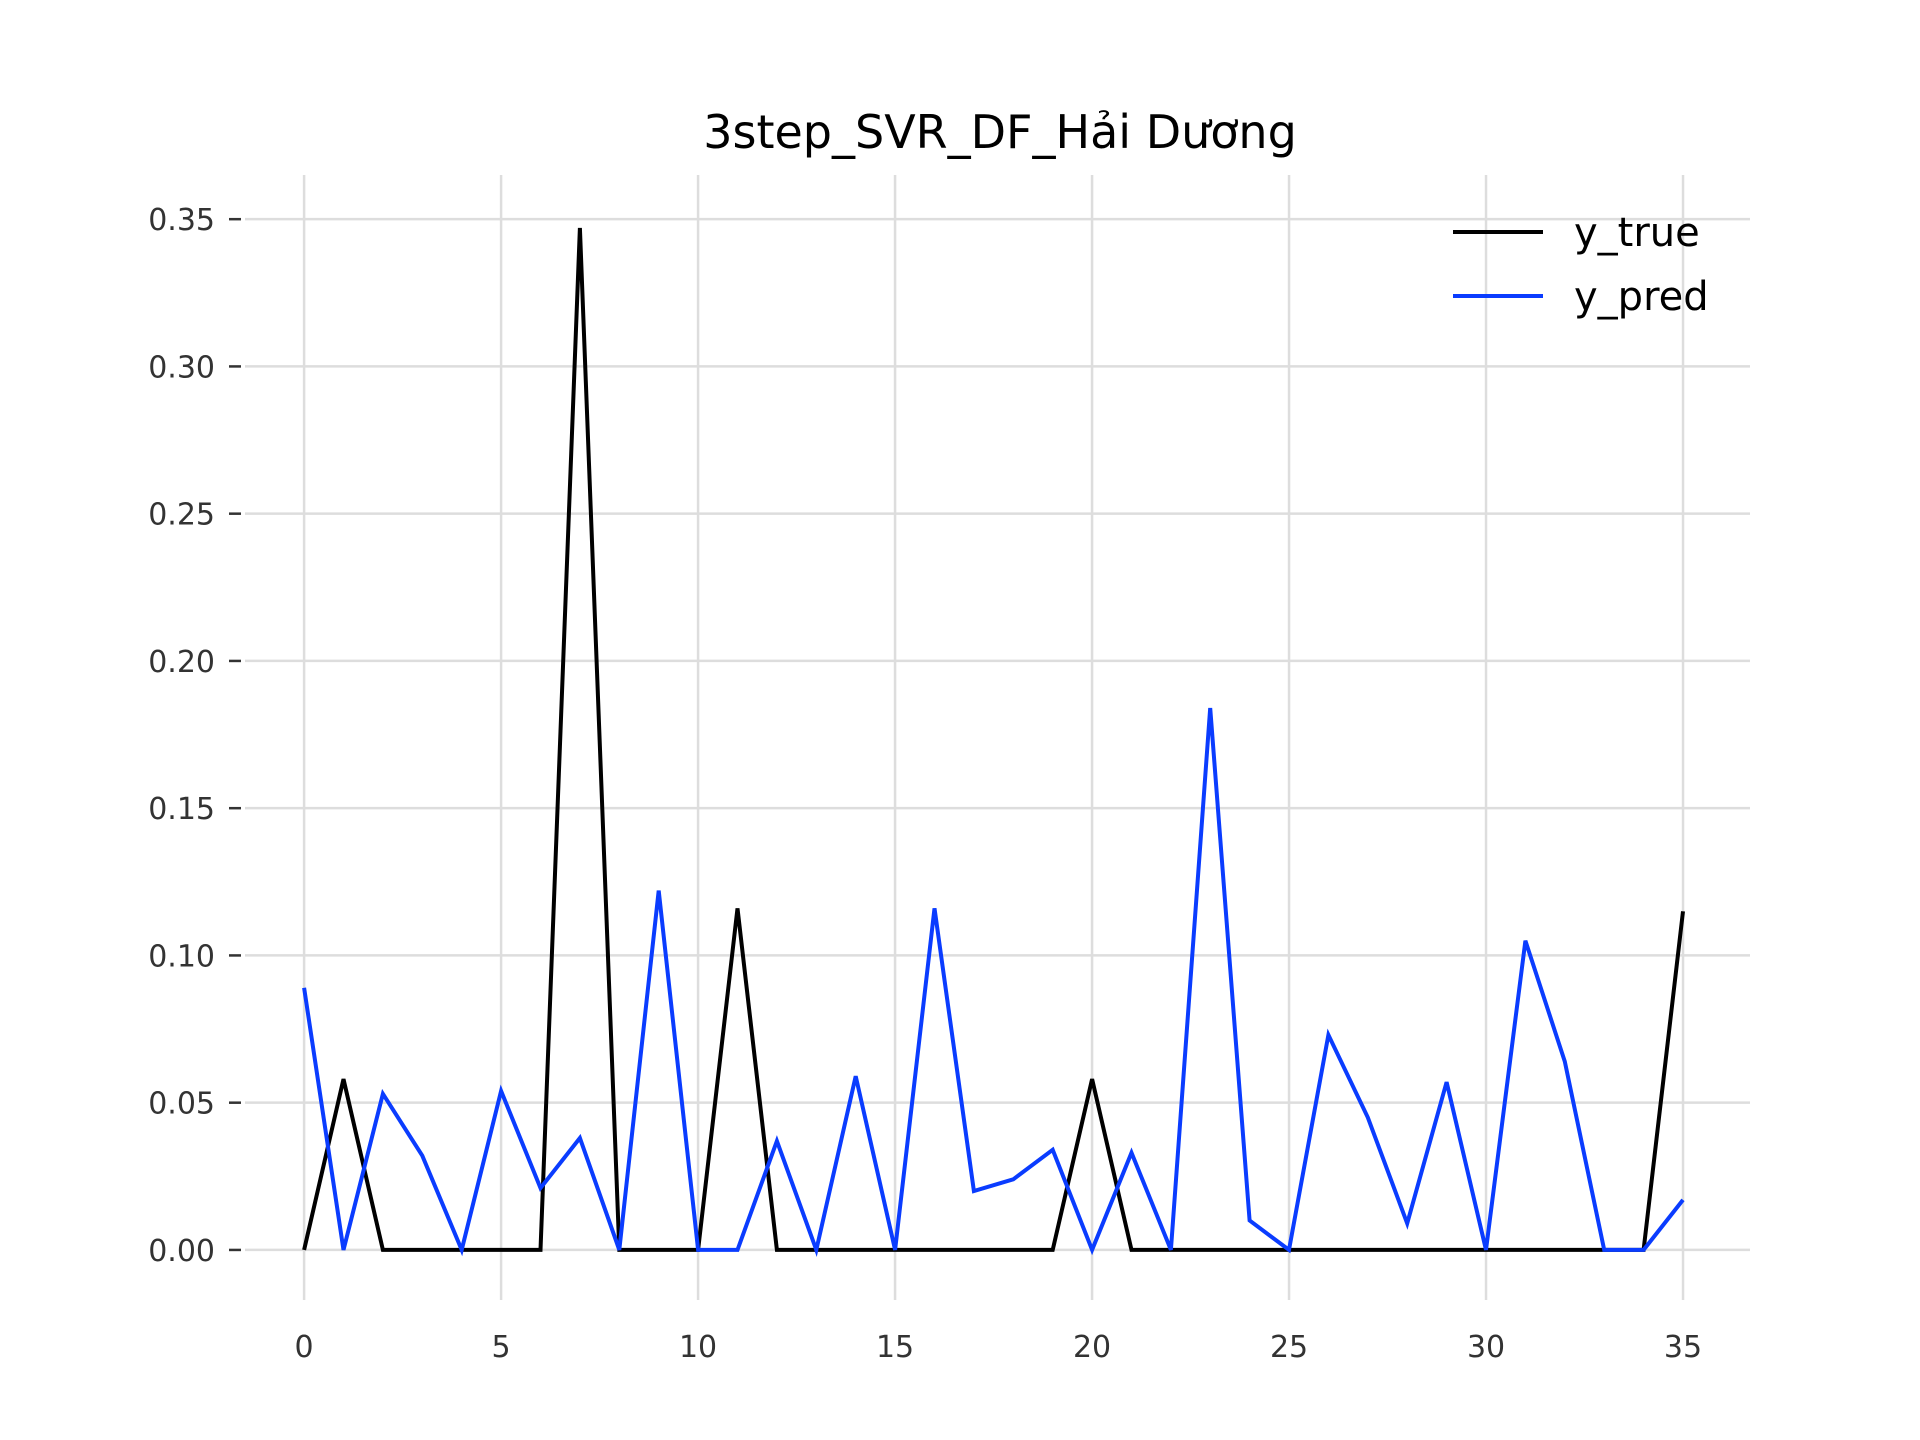 The image size is (1920, 1440). I want to click on y-tick-label: 0.25, so click(181, 515).